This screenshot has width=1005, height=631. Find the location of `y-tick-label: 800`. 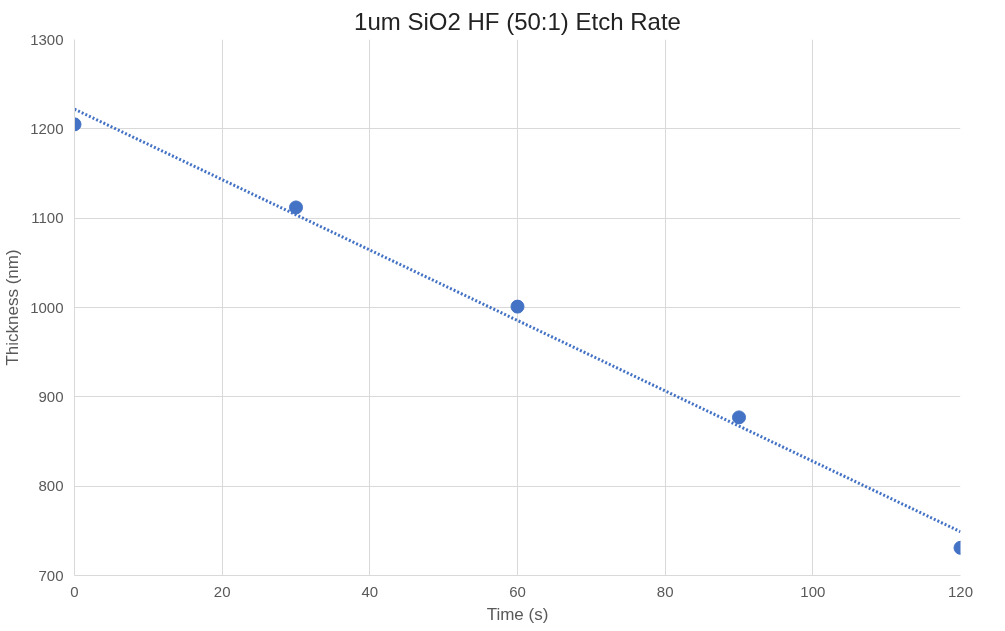

y-tick-label: 800 is located at coordinates (51, 486).